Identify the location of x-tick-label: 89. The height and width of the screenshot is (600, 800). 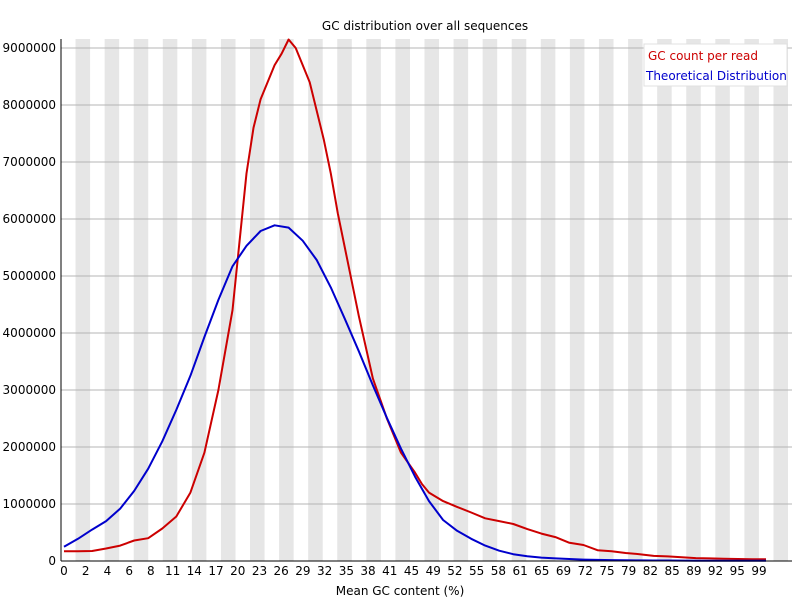
(693, 571).